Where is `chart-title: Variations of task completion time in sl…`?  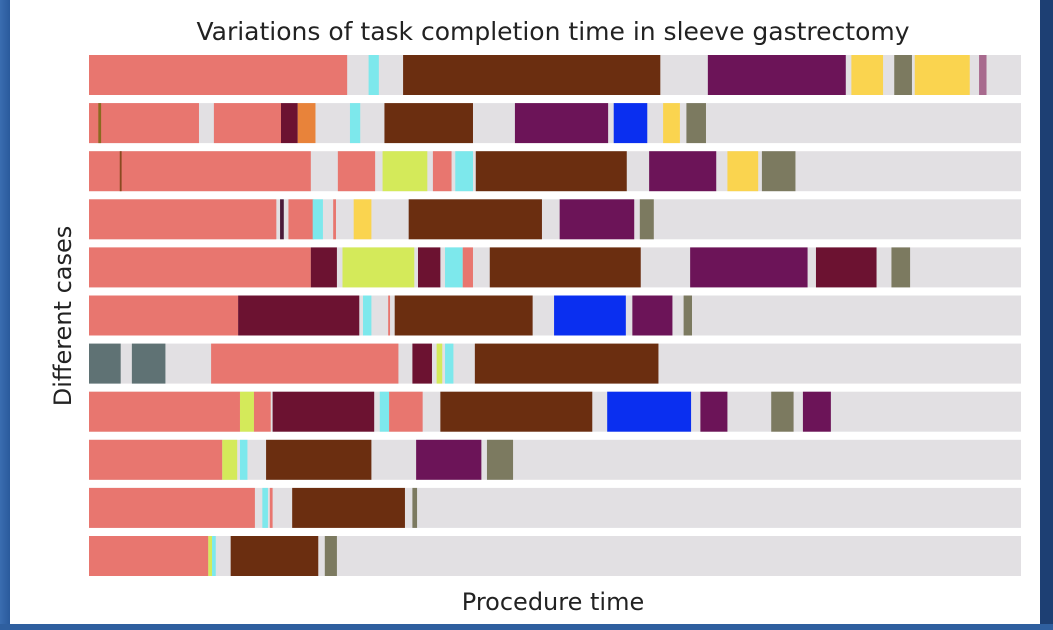
chart-title: Variations of task completion time in sl… is located at coordinates (552, 31).